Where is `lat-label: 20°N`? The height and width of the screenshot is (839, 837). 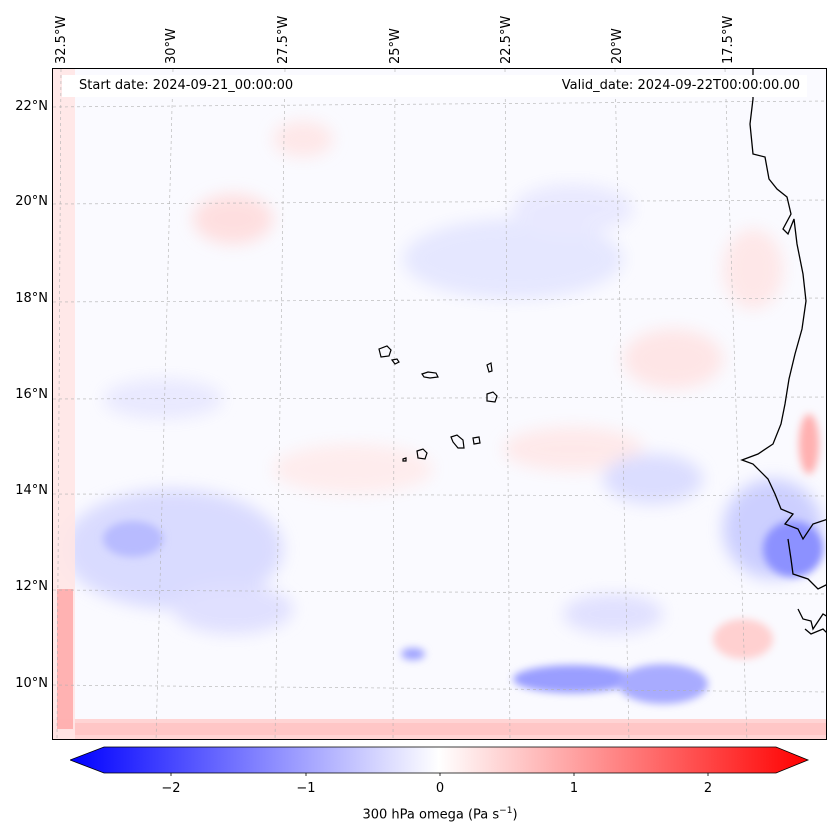
lat-label: 20°N is located at coordinates (31, 201).